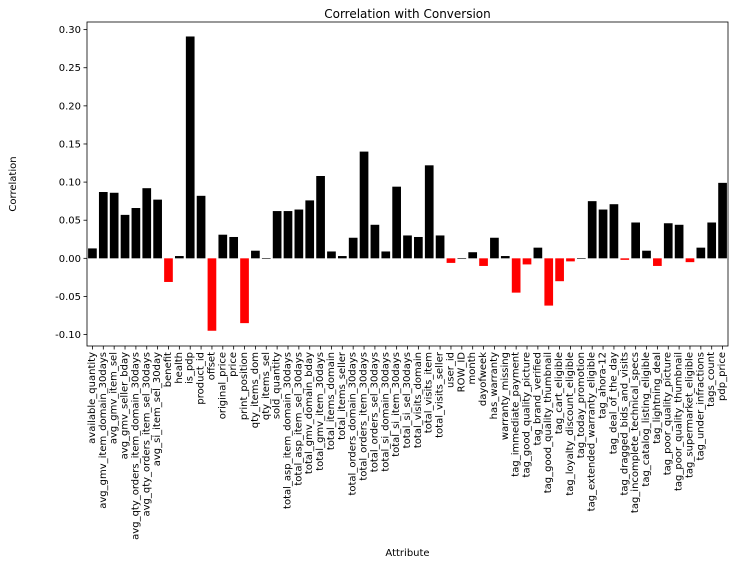  Describe the element at coordinates (70, 221) in the screenshot. I see `y-tick-label: 0.05` at that location.